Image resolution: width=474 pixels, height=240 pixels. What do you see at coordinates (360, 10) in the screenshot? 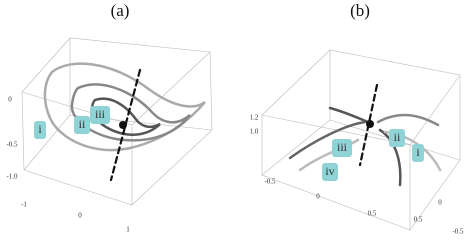
I see `panel-label: (b)` at bounding box center [360, 10].